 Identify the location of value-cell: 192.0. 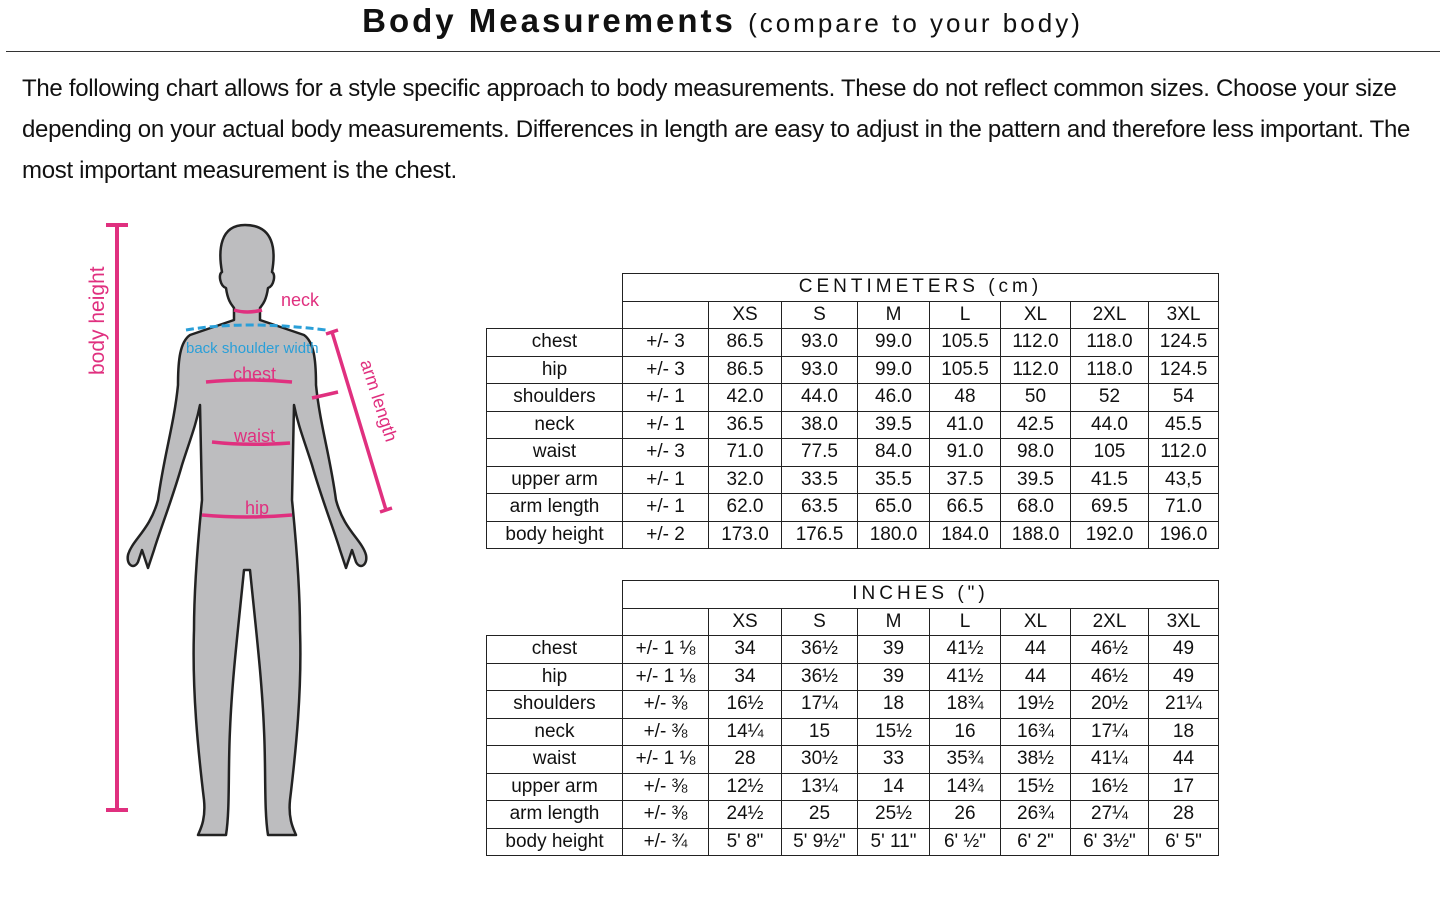
(1109, 534).